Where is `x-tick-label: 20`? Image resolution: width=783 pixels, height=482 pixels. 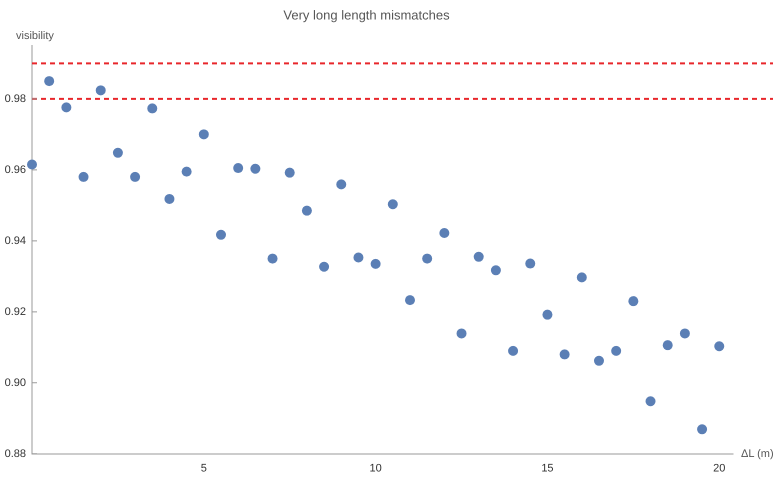
x-tick-label: 20 is located at coordinates (719, 468).